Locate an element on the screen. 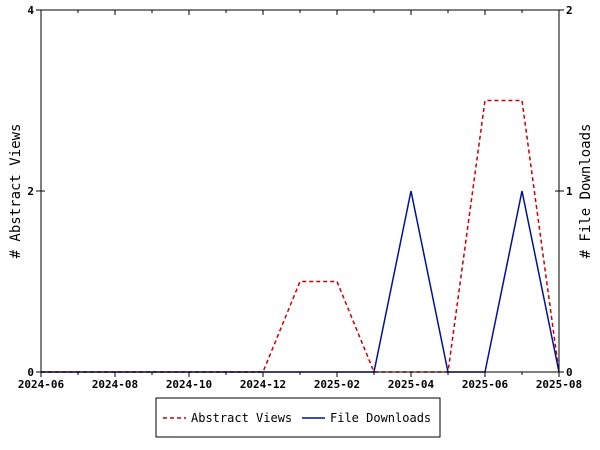 This screenshot has width=600, height=450. x-tick-label: 2024-08 is located at coordinates (115, 384).